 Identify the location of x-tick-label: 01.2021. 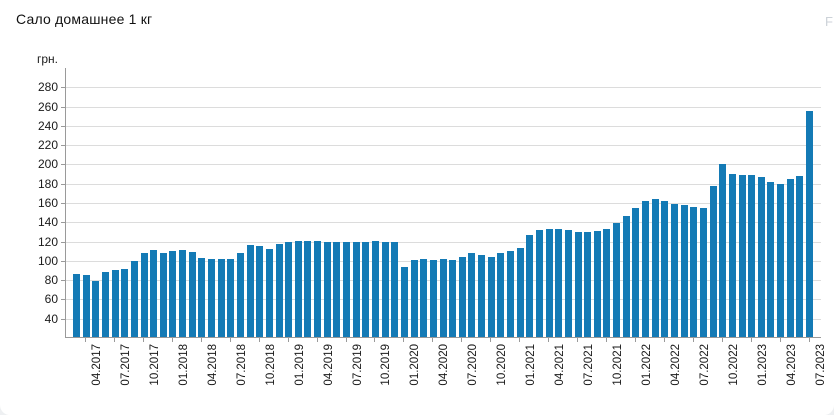
(531, 365).